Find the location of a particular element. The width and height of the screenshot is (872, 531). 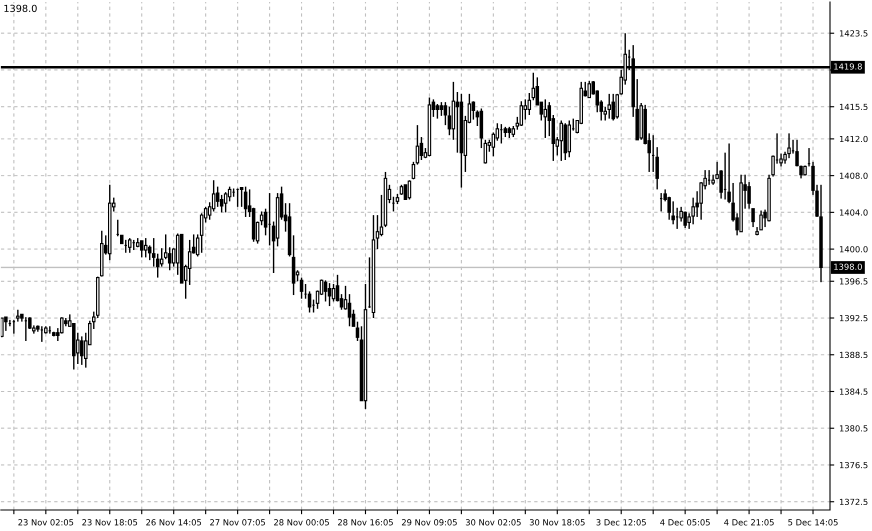

x-tick-label: 4 Dec 21:05 is located at coordinates (749, 522).